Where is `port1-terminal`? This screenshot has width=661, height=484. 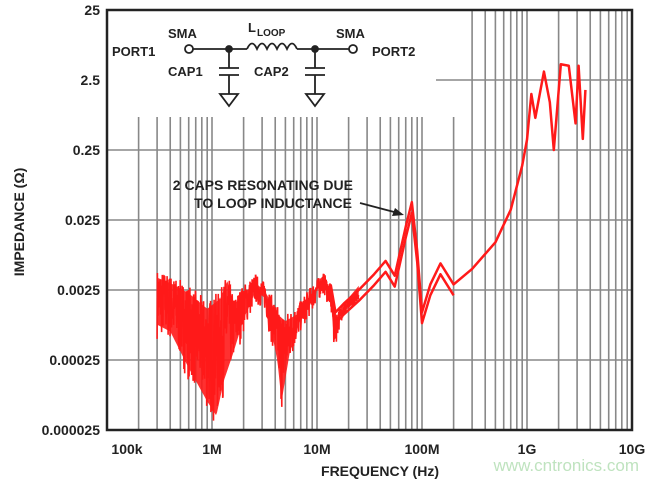 port1-terminal is located at coordinates (189, 49).